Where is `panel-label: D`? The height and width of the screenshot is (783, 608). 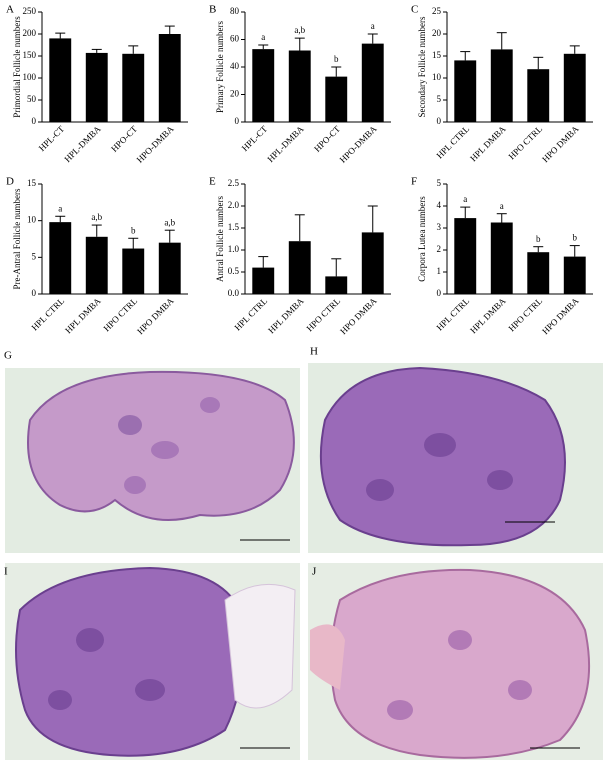 panel-label: D is located at coordinates (10, 182).